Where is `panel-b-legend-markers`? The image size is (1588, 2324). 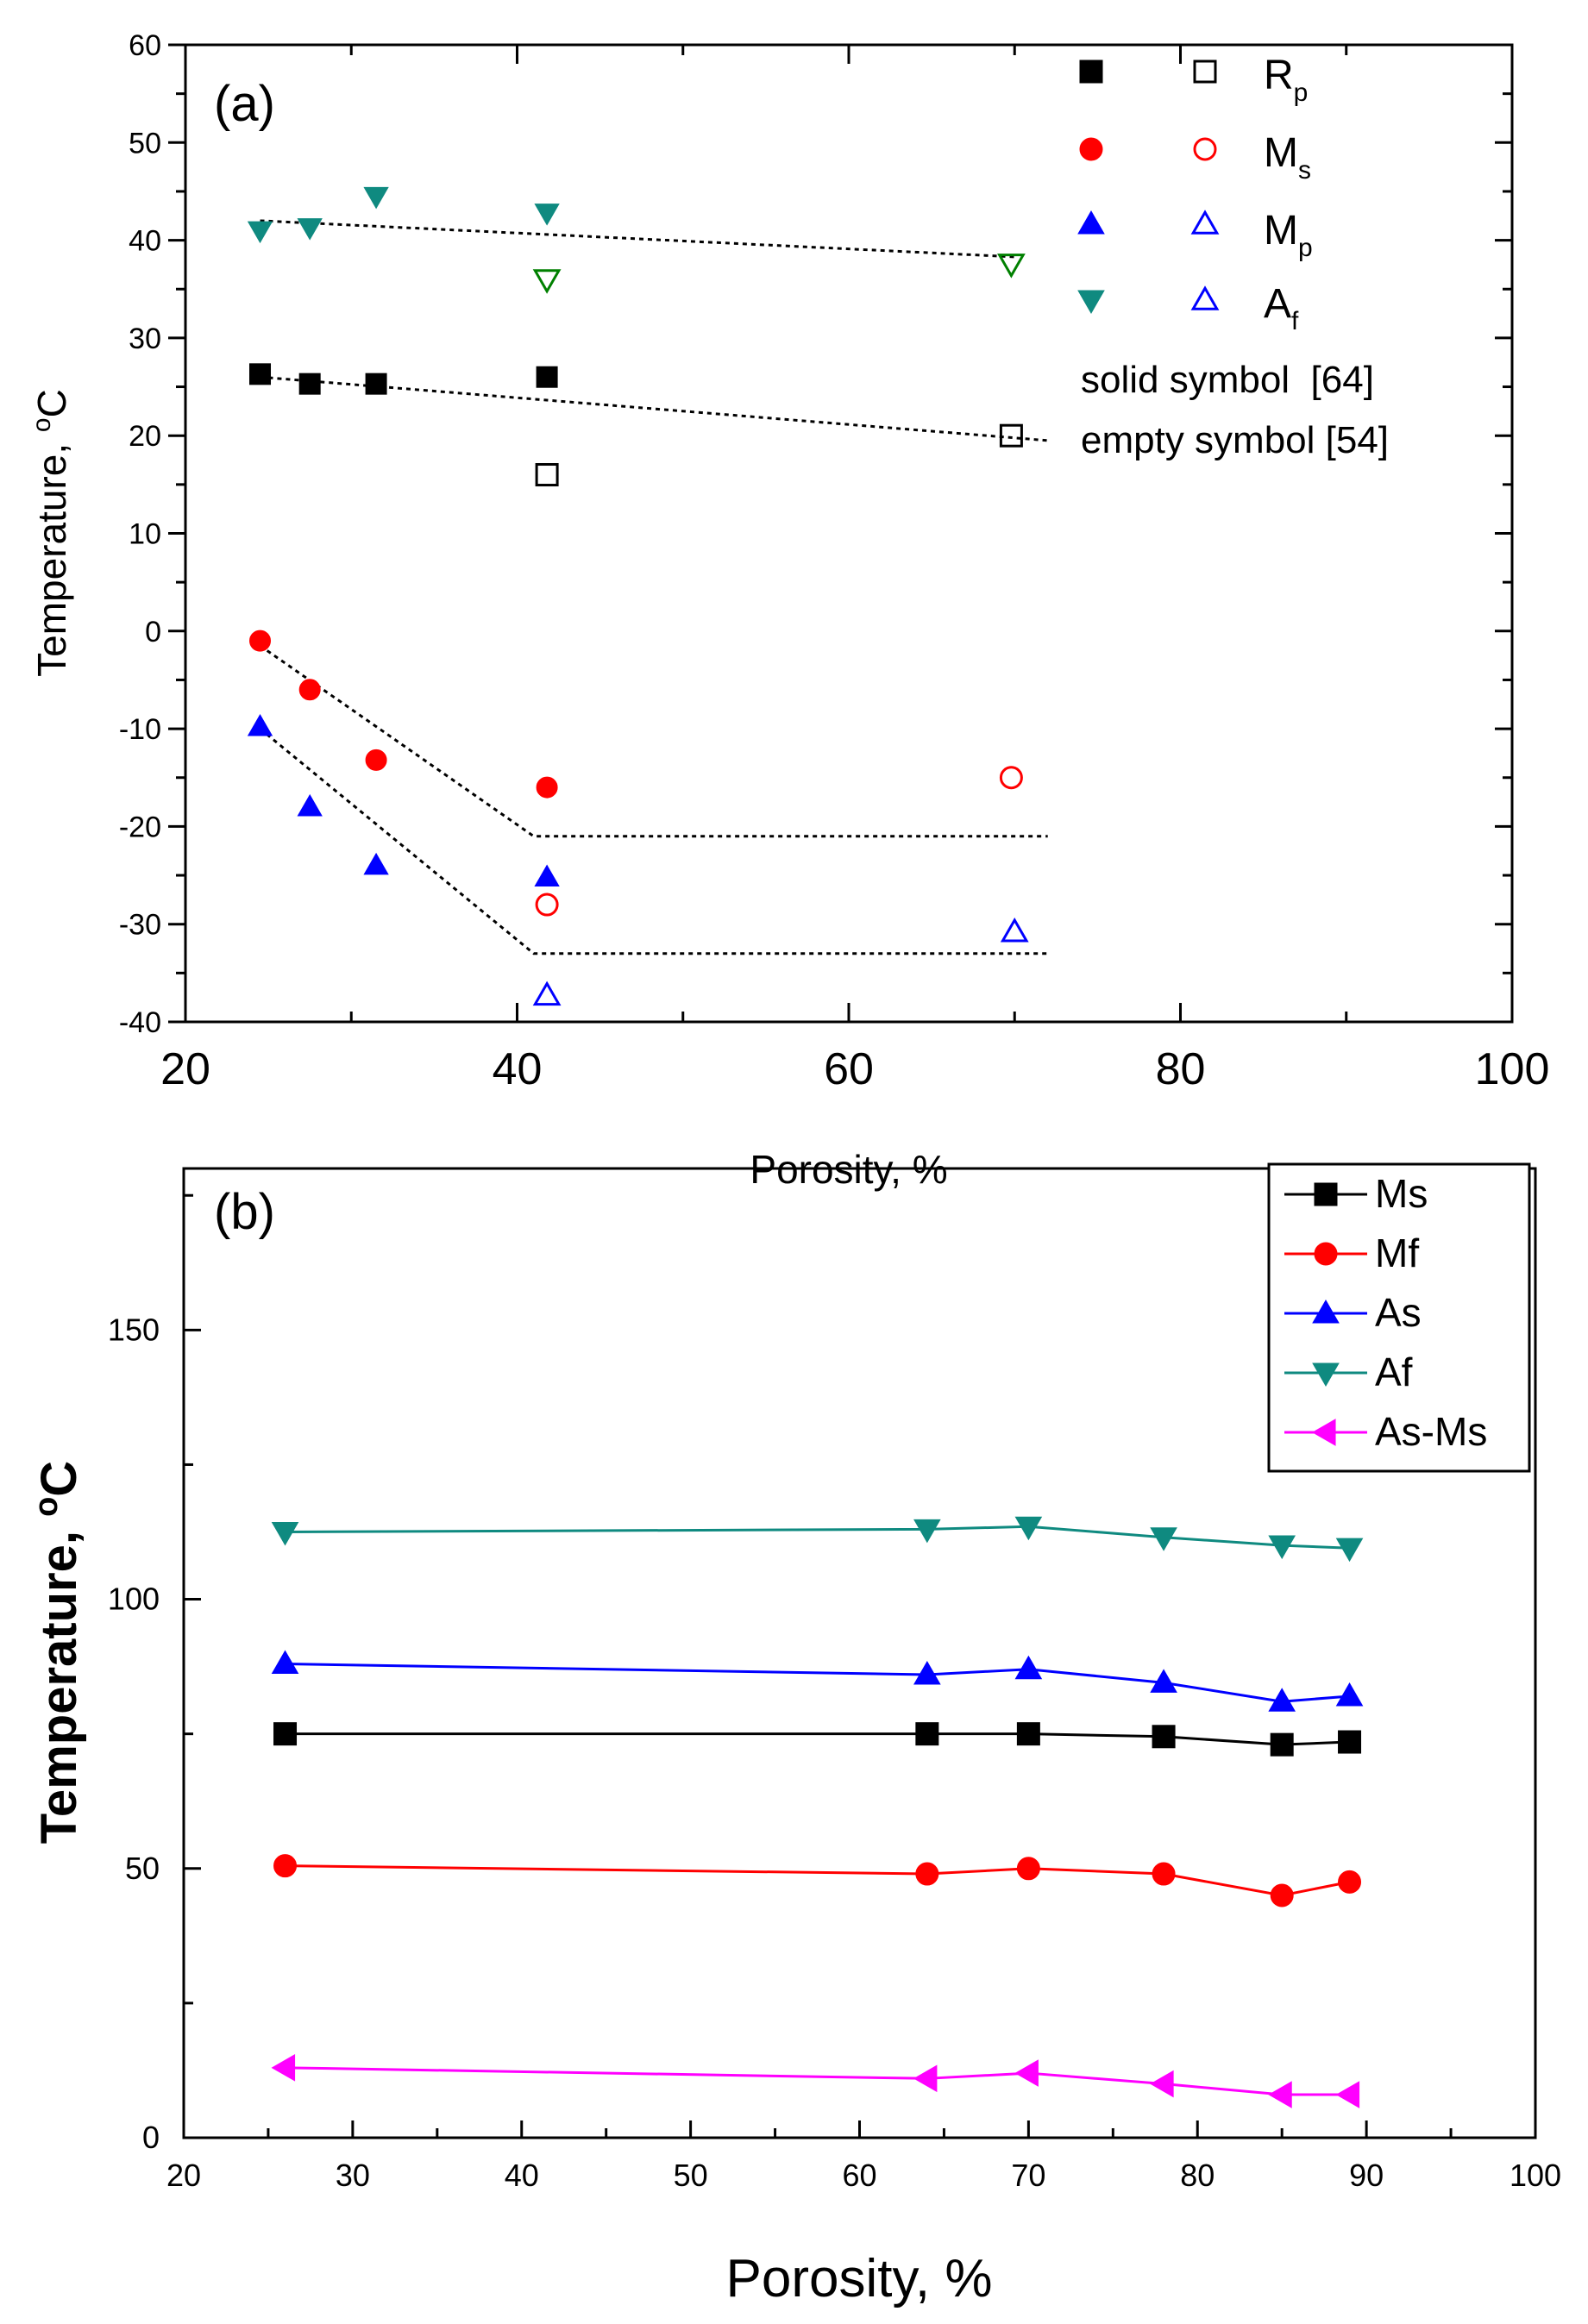
panel-b-legend-markers is located at coordinates (1325, 1314).